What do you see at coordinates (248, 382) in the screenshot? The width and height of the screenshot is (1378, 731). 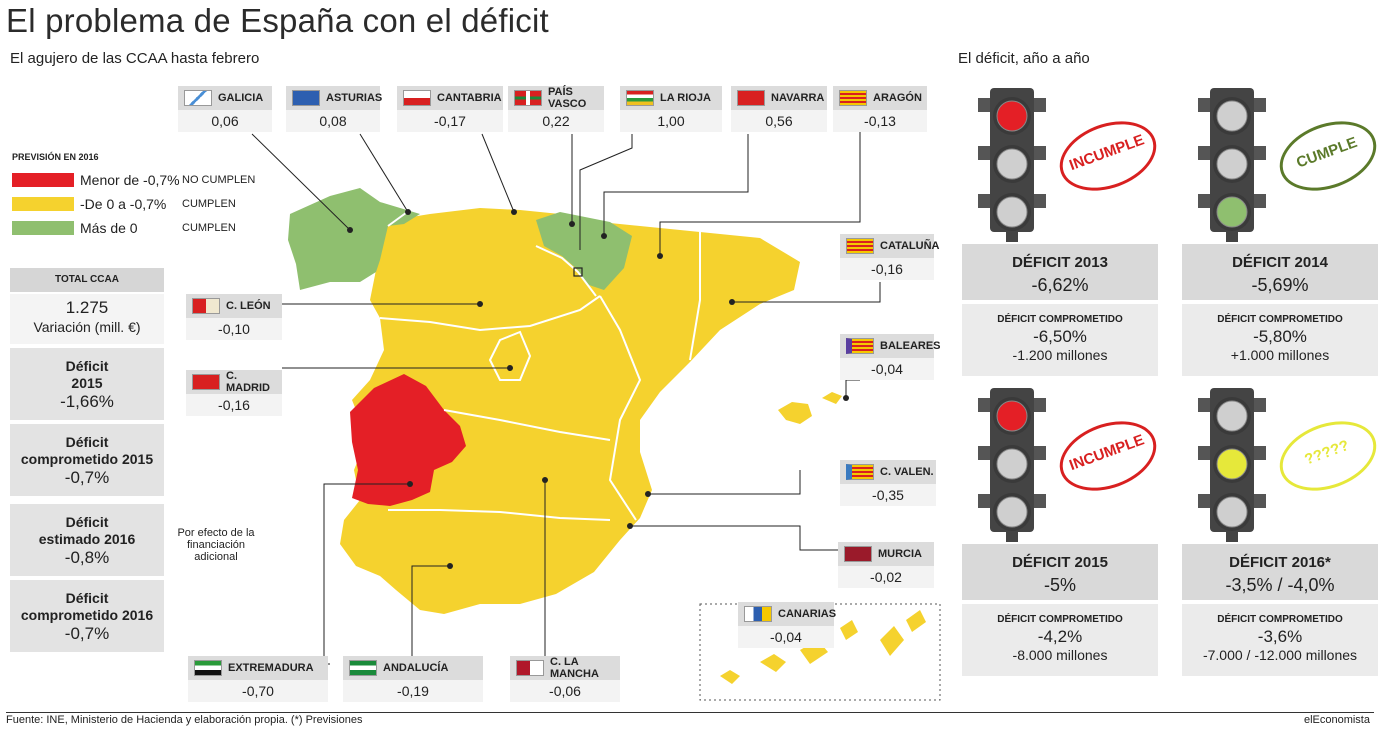 I see `region-name: C. MADRID` at bounding box center [248, 382].